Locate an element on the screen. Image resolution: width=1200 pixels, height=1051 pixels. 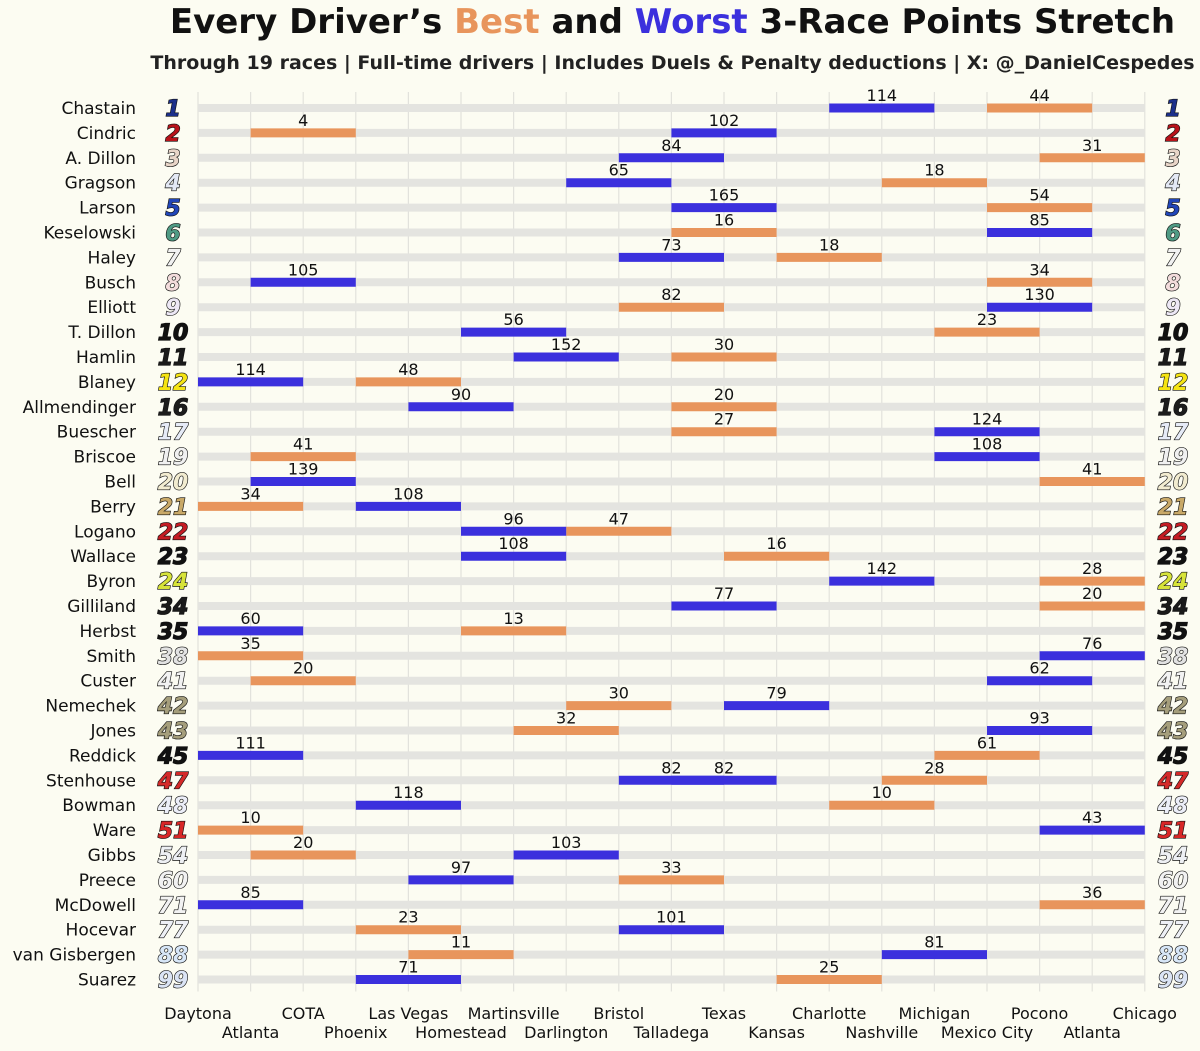
car-number-left: 21 is located at coordinates (173, 507).